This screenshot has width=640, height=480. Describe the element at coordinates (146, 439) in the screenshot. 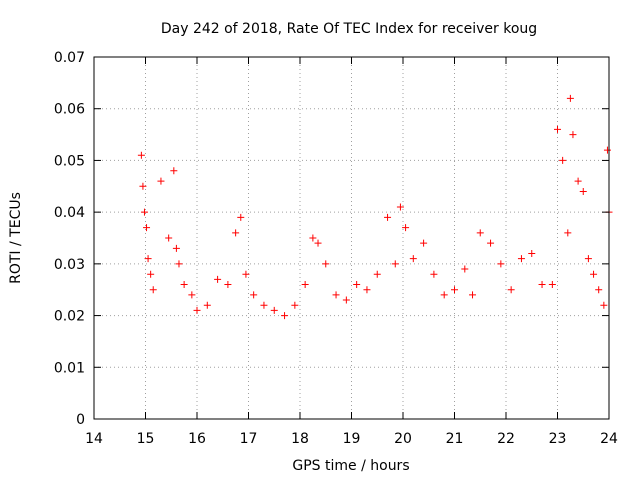

I see `x-tick-label: 15` at that location.